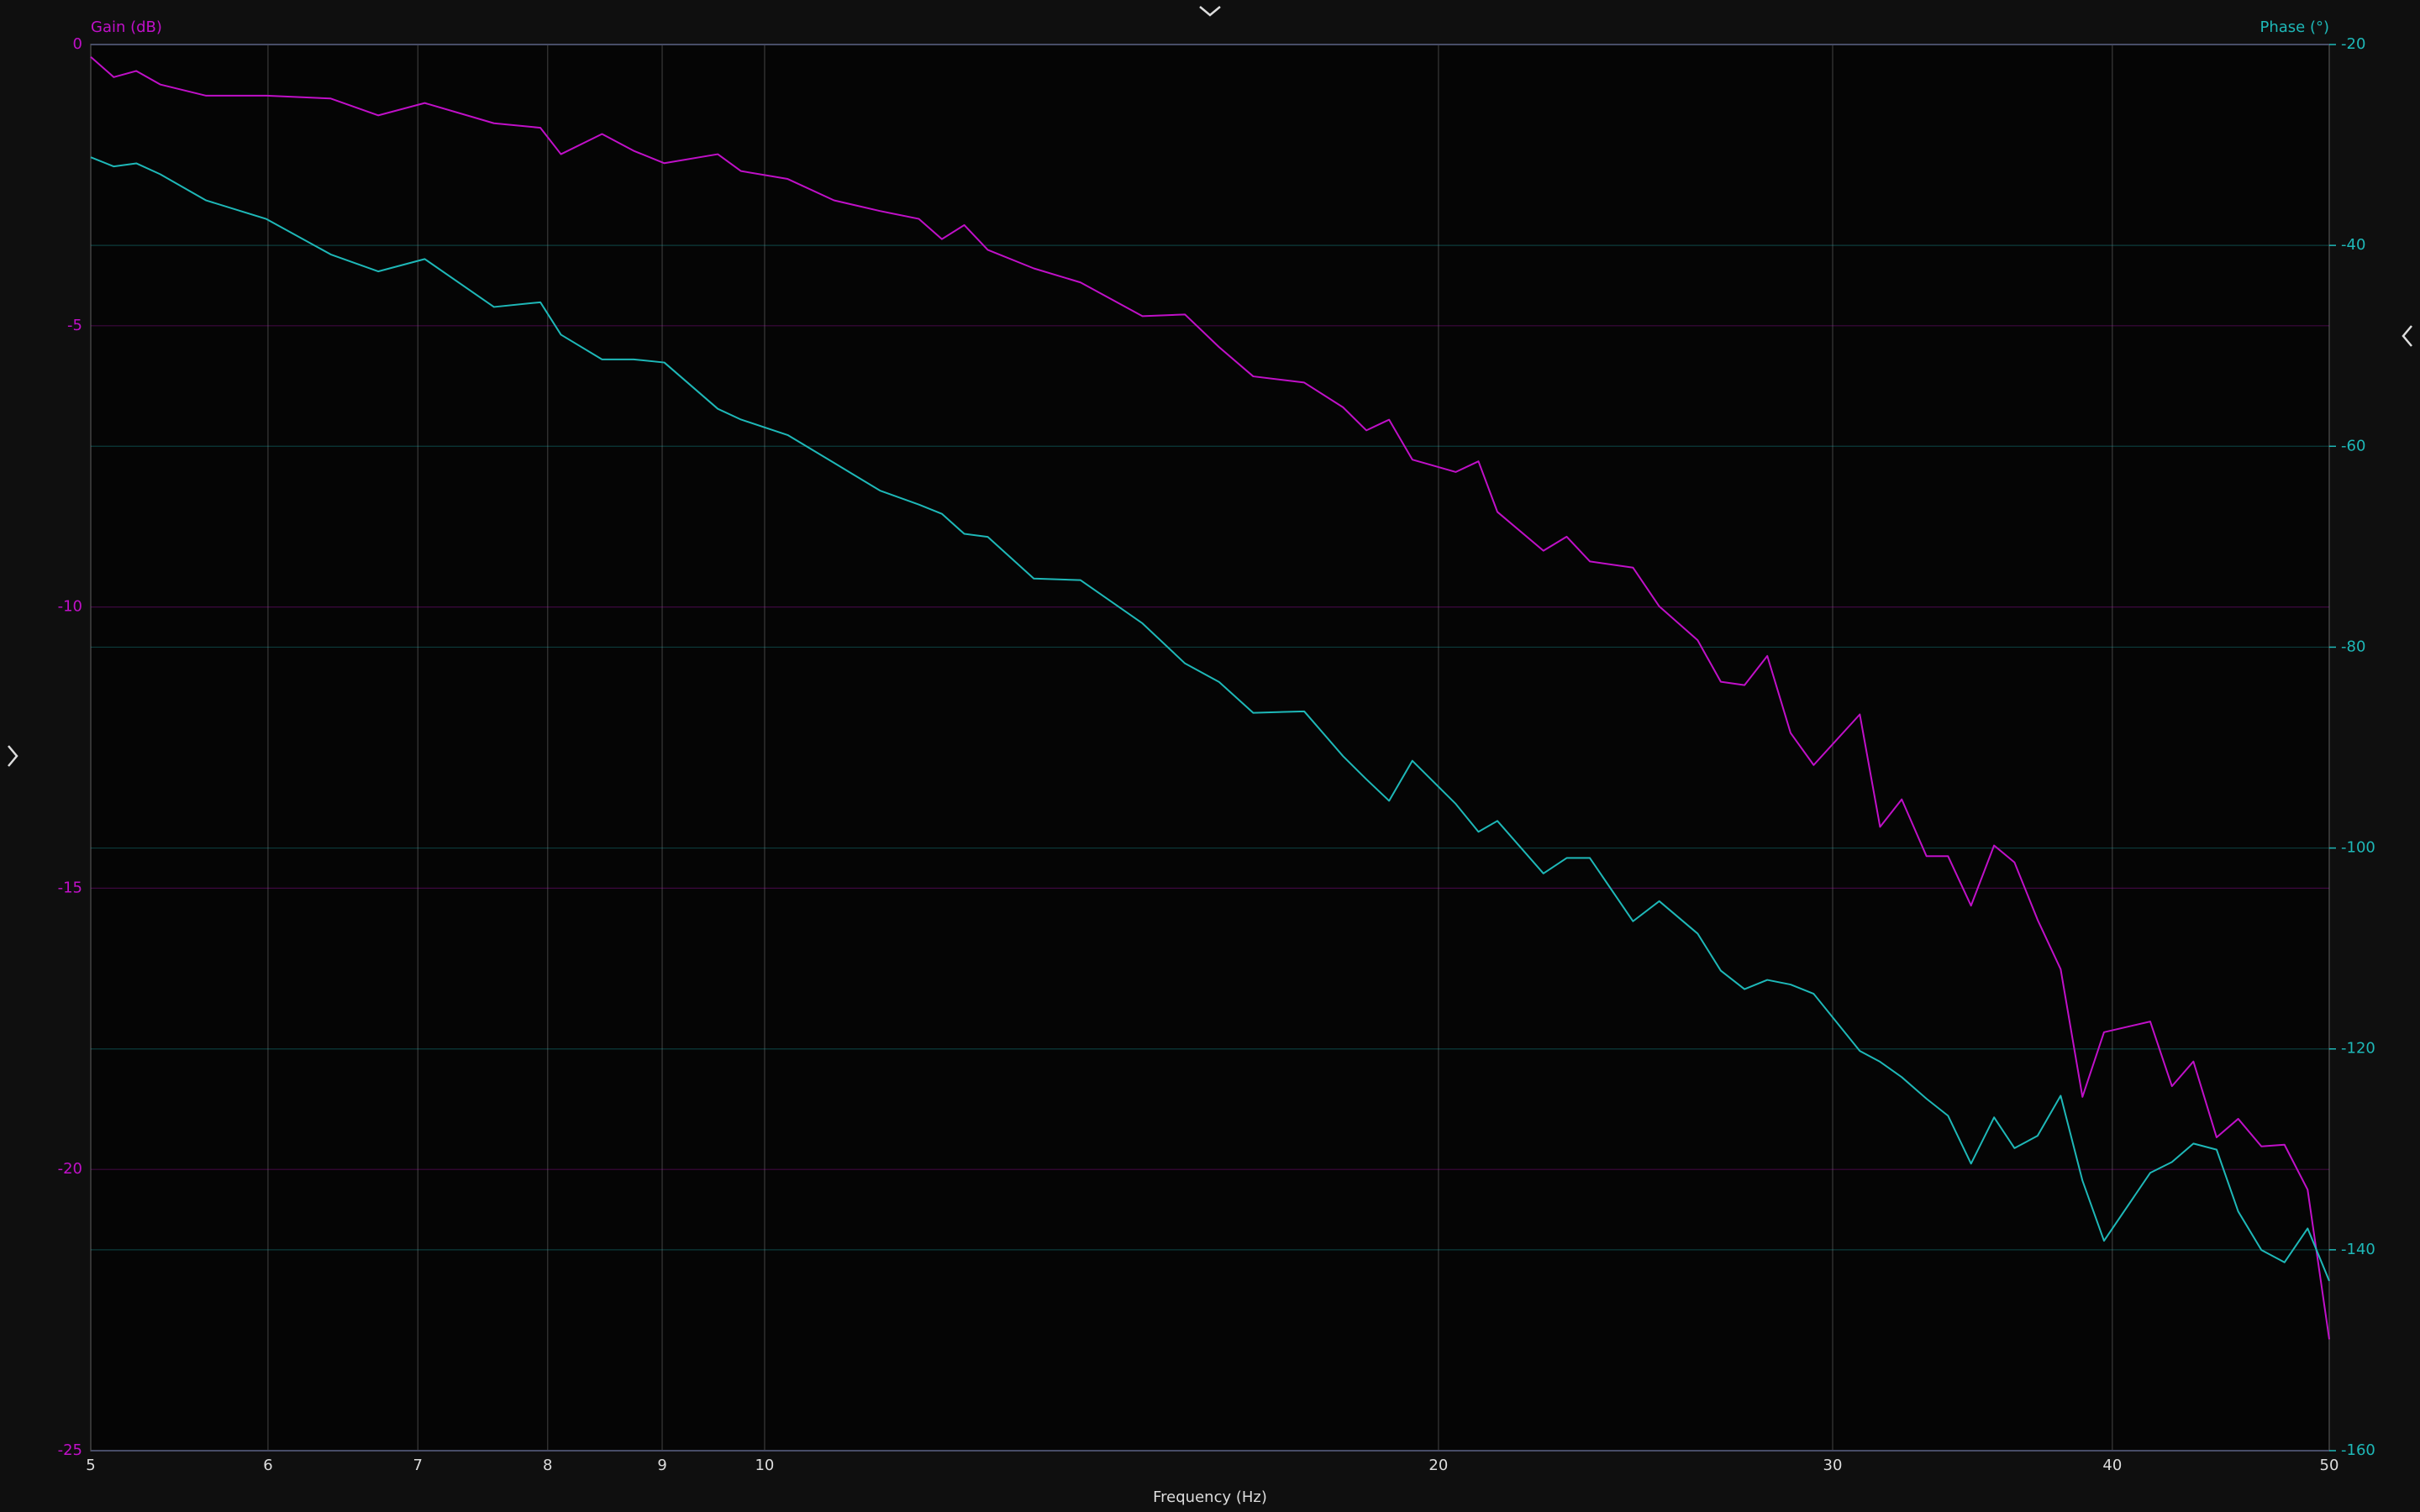 The image size is (2420, 1512). What do you see at coordinates (1833, 1465) in the screenshot?
I see `x-tick-label: 30` at bounding box center [1833, 1465].